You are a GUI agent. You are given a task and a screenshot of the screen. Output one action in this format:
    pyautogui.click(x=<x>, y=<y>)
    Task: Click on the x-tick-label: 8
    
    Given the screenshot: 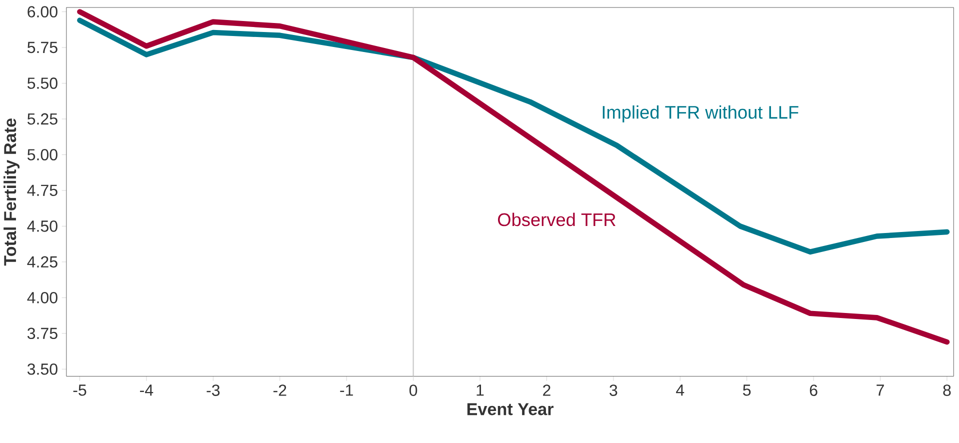 What is the action you would take?
    pyautogui.click(x=947, y=390)
    